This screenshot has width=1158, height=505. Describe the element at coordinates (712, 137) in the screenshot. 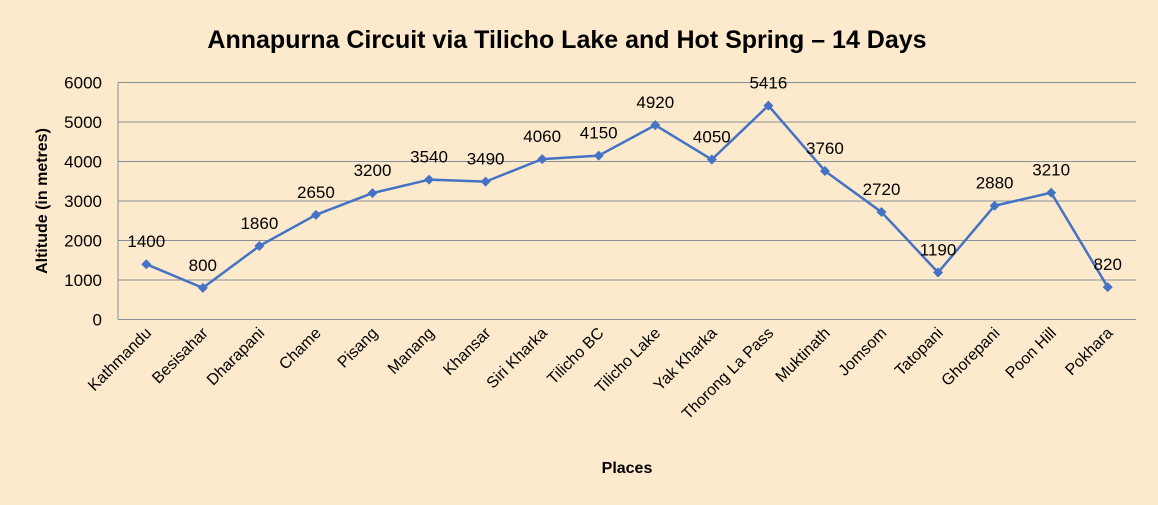

I see `data-label: 4050` at that location.